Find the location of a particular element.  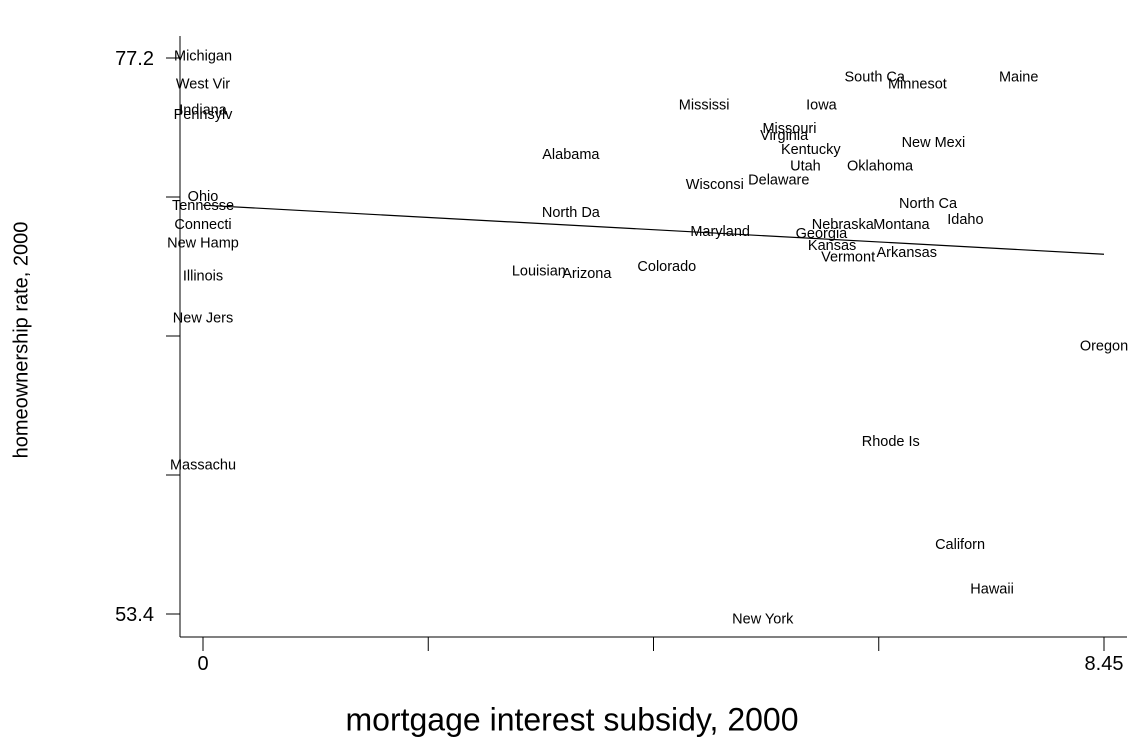

point-label-tennesse: Tennesse is located at coordinates (203, 206).